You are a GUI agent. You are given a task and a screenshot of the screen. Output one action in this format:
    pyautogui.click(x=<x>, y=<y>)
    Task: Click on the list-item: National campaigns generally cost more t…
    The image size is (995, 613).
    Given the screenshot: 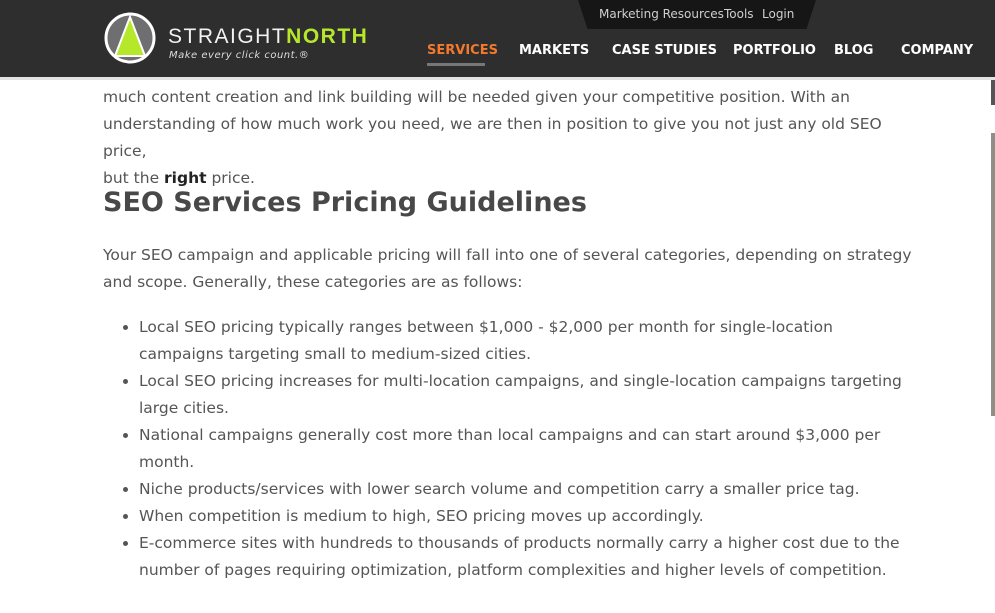 What is the action you would take?
    pyautogui.click(x=529, y=449)
    